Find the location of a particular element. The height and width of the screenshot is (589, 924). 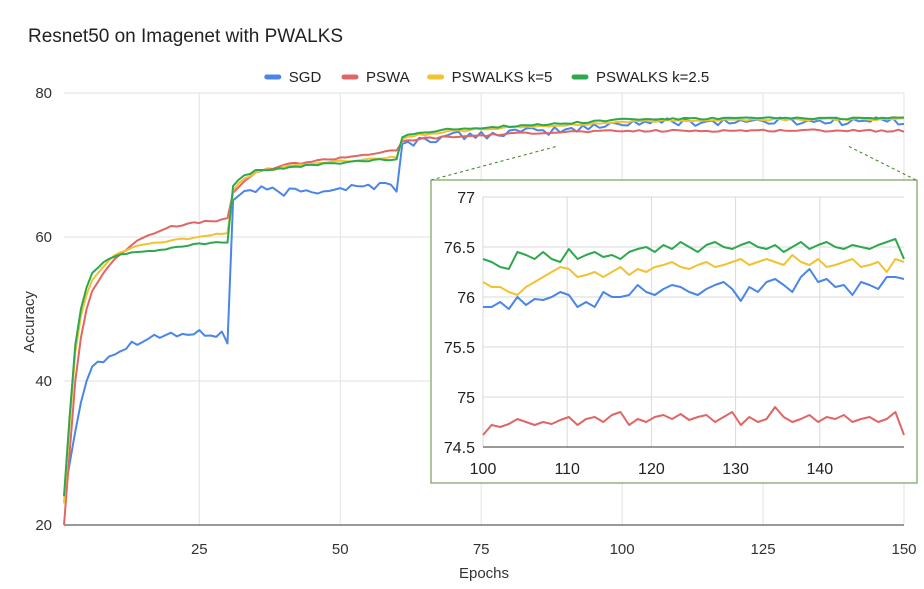

y-axis-title: Accuracy is located at coordinates (29, 322).